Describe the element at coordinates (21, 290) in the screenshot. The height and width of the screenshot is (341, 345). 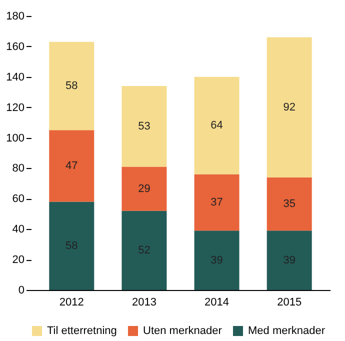
I see `y-tick-label: 0` at that location.